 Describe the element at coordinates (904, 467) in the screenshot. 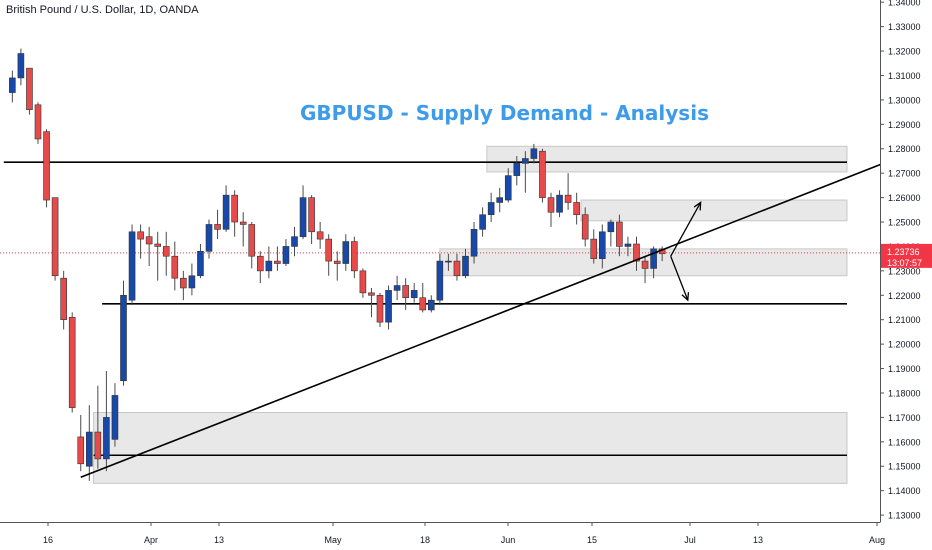

I see `price-tick-label: 1.15000` at that location.